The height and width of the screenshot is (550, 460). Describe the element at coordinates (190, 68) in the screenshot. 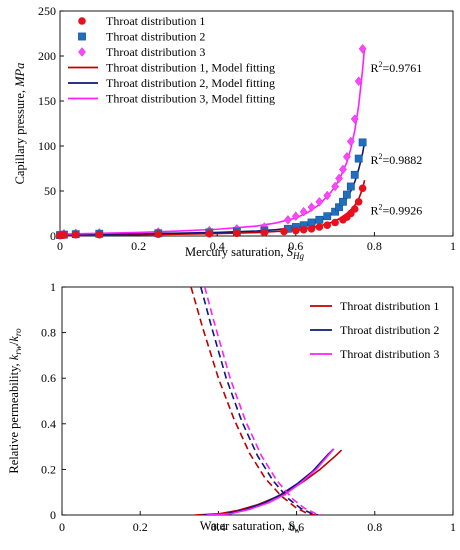

I see `legend-label: Throat distribution 1, Model fitting` at that location.